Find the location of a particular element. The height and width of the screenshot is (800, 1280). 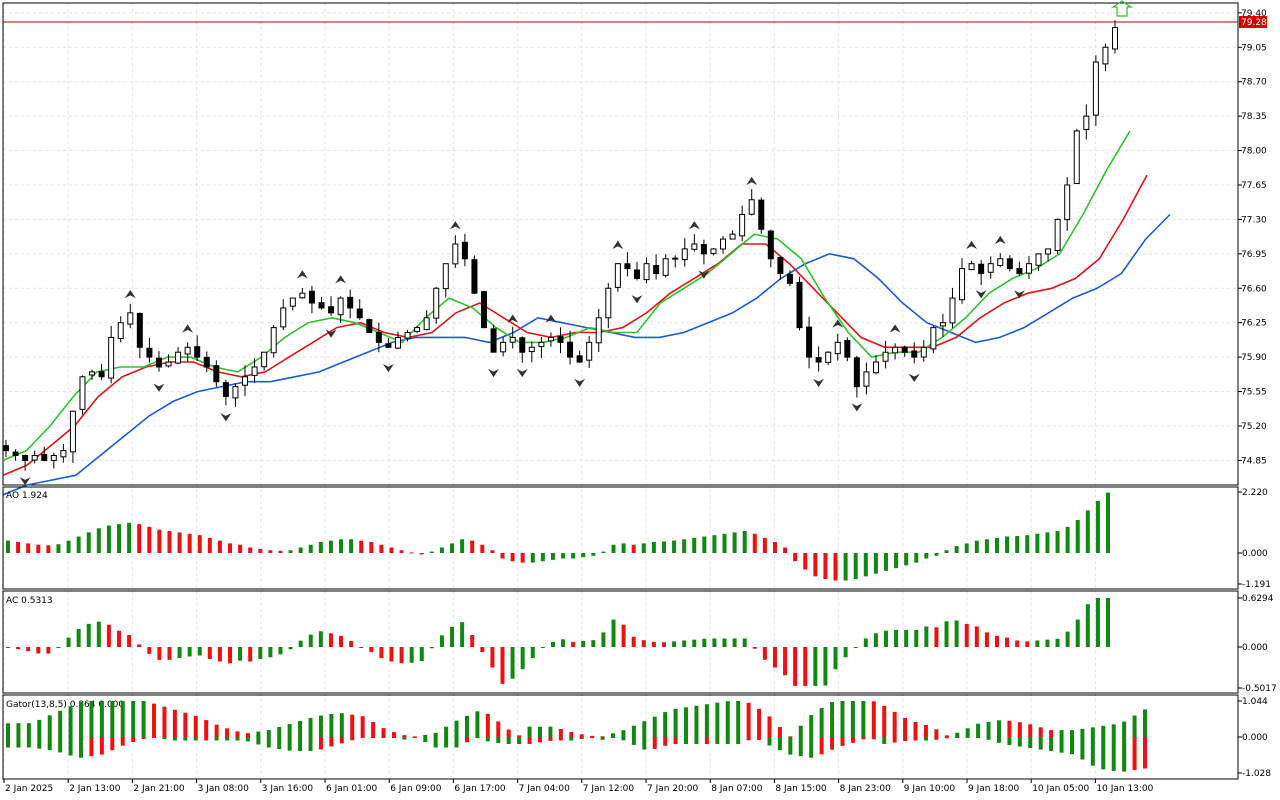

pane-tick-label: -0.5017 is located at coordinates (1259, 689).